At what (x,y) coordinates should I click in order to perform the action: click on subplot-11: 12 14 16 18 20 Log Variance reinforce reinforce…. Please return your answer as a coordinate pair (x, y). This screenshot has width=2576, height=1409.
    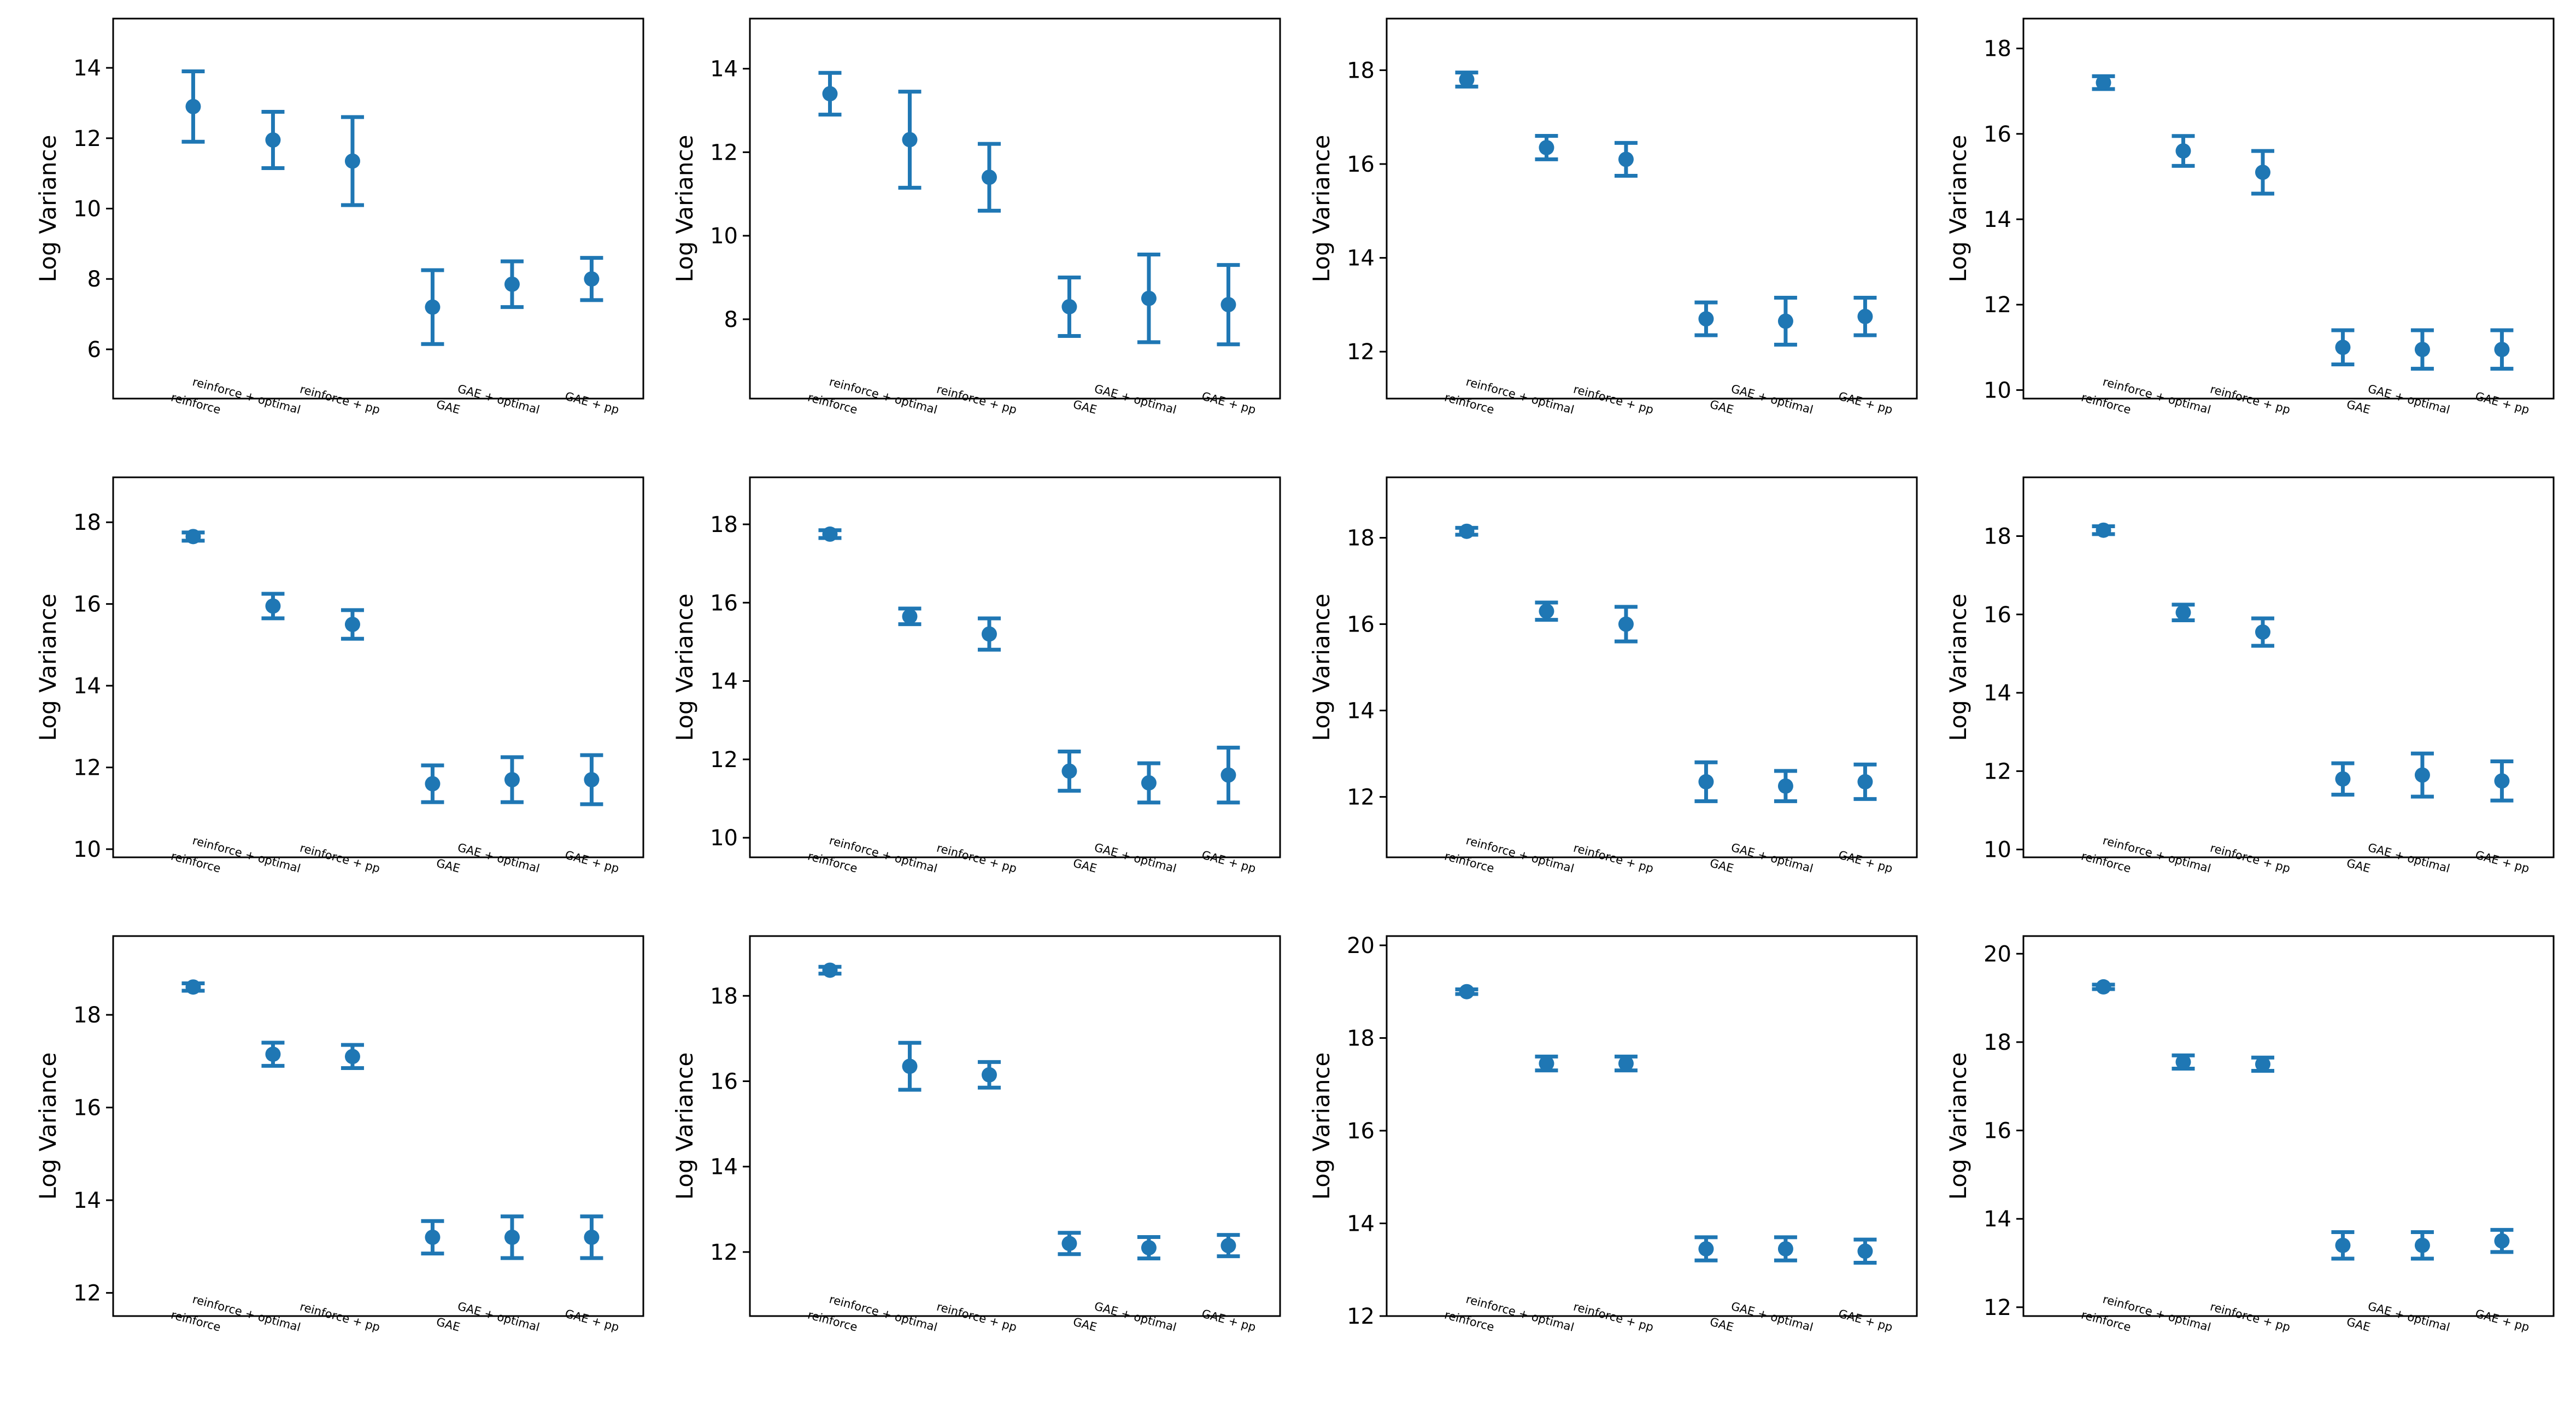
    Looking at the image, I should click on (1613, 1134).